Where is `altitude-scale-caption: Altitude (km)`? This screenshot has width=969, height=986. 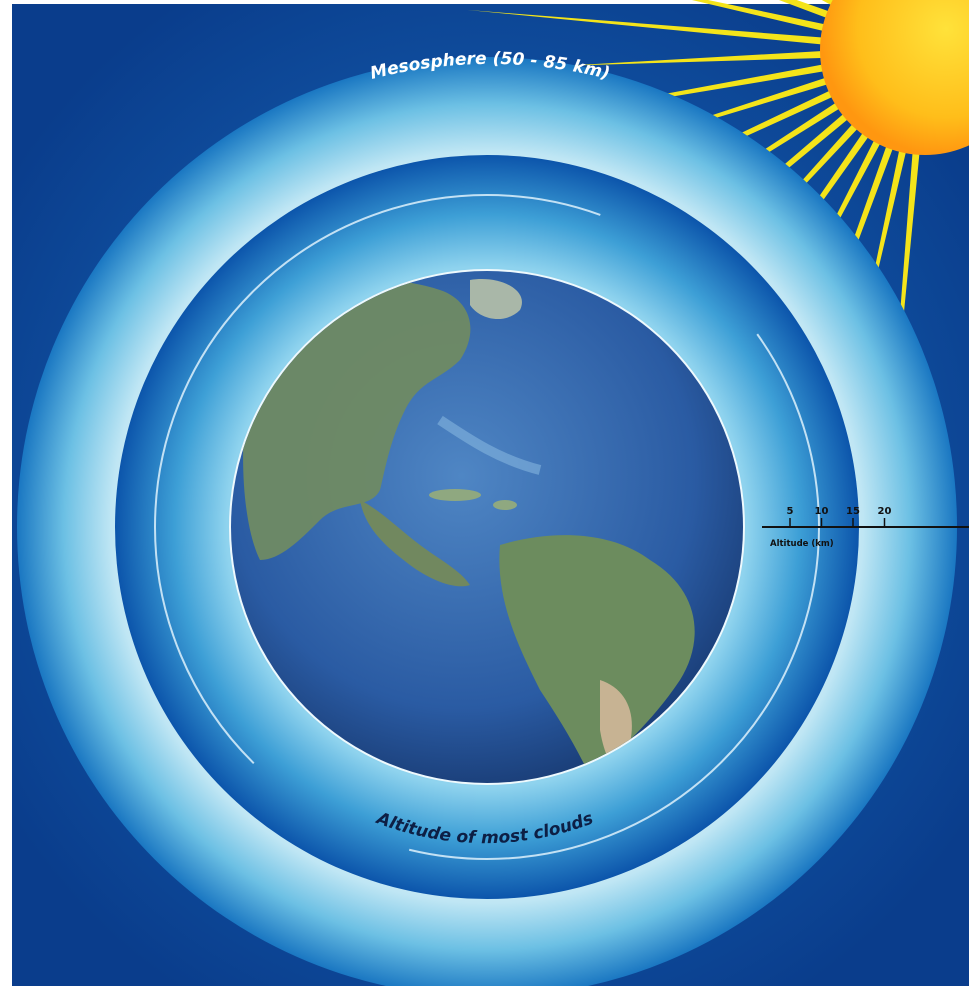 altitude-scale-caption: Altitude (km) is located at coordinates (802, 544).